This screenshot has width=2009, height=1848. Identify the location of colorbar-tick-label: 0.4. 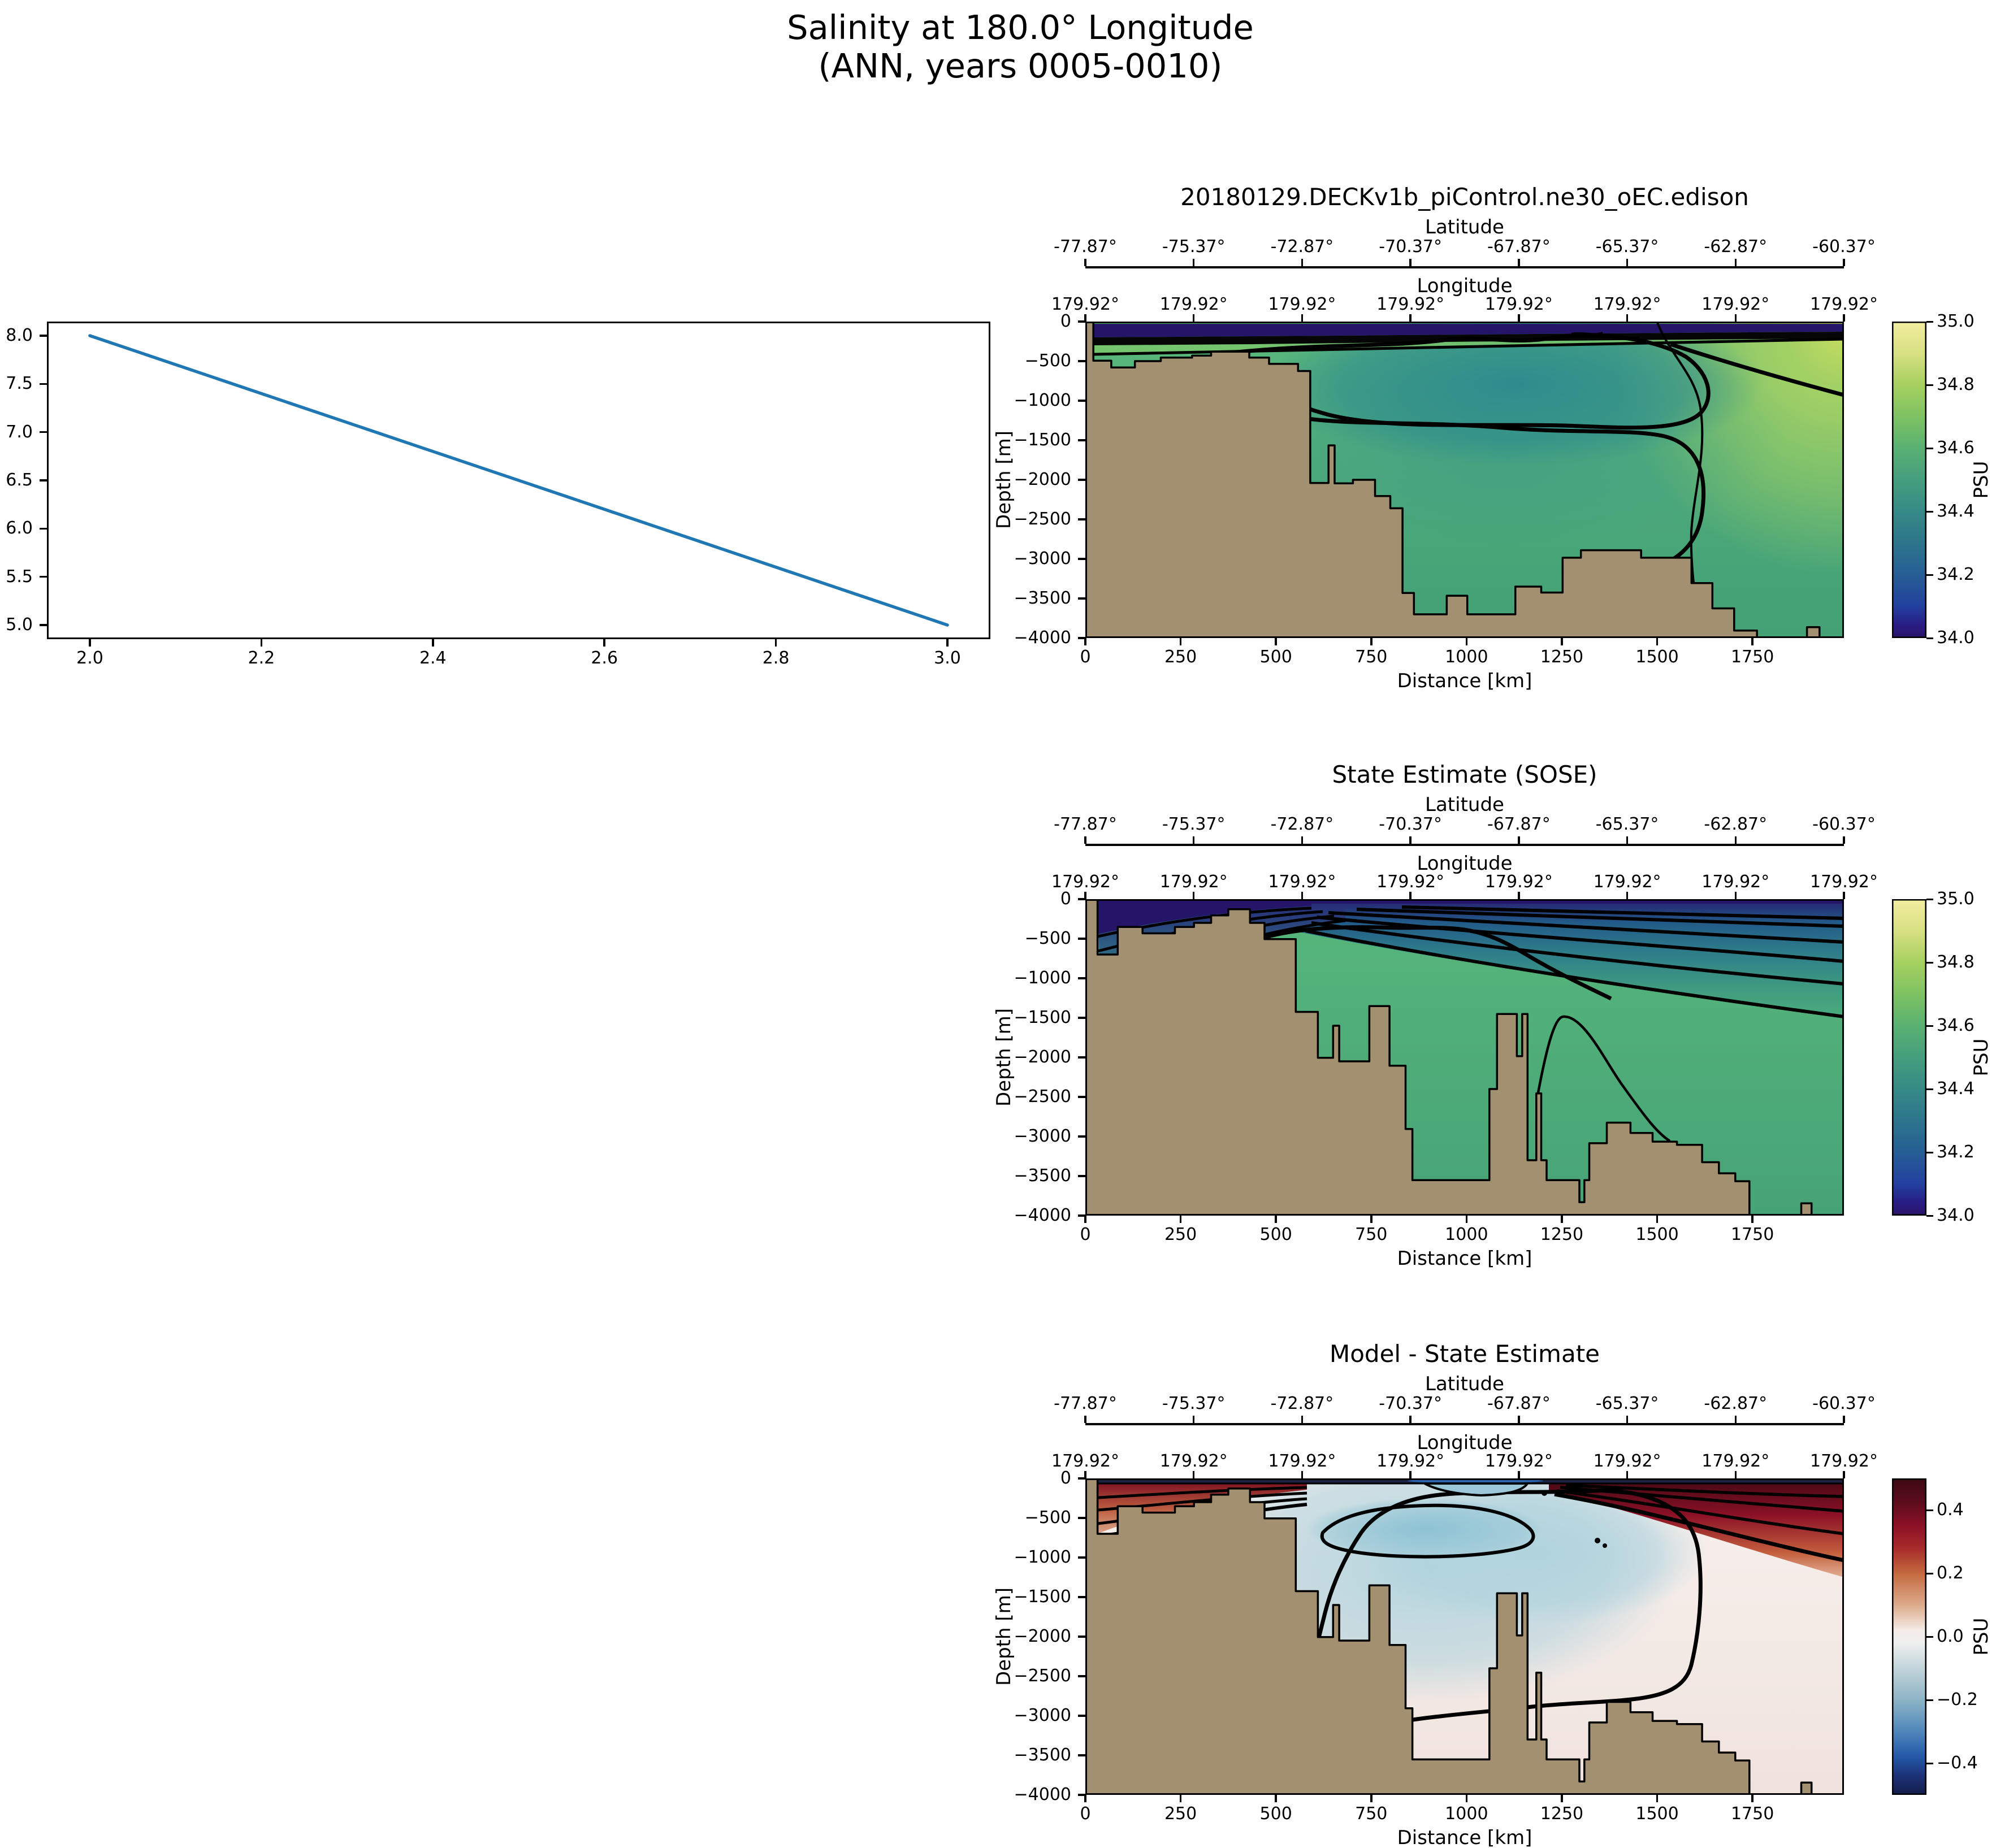
(1951, 1510).